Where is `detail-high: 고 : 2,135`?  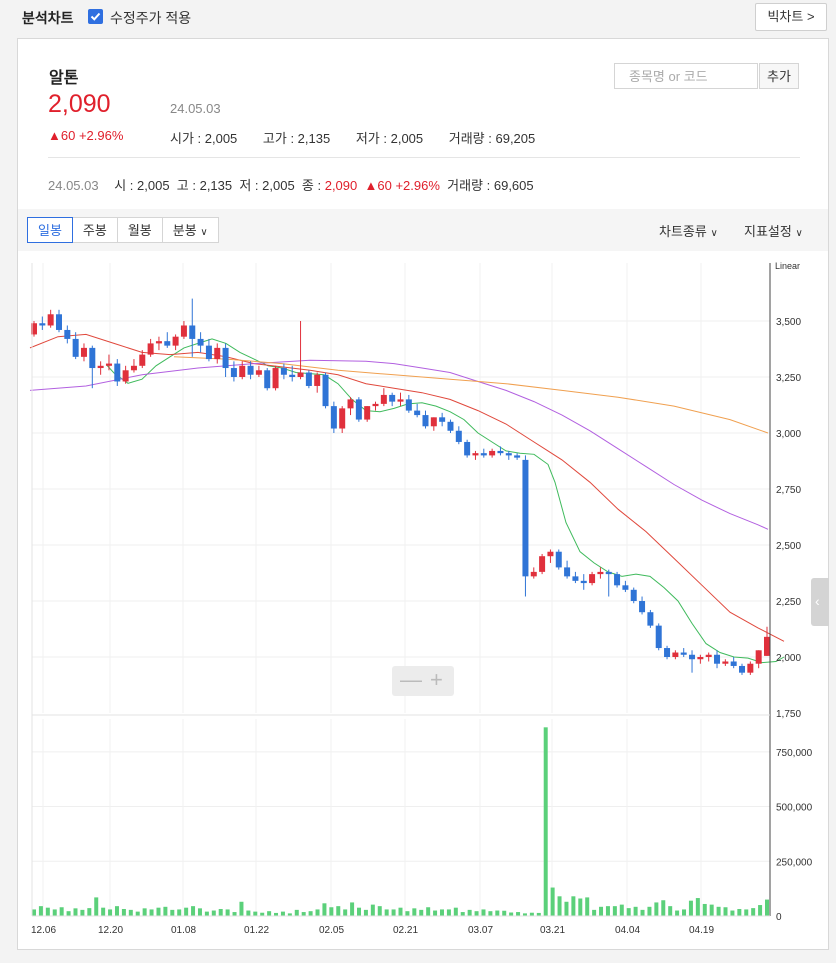
detail-high: 고 : 2,135 is located at coordinates (204, 185).